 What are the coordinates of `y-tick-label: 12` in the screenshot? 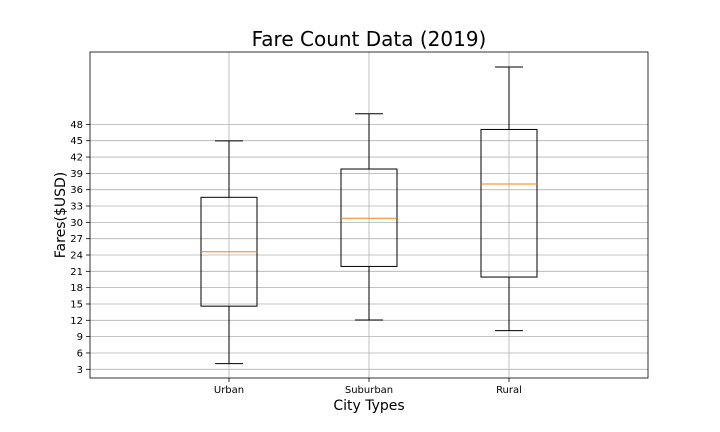 It's located at (76, 321).